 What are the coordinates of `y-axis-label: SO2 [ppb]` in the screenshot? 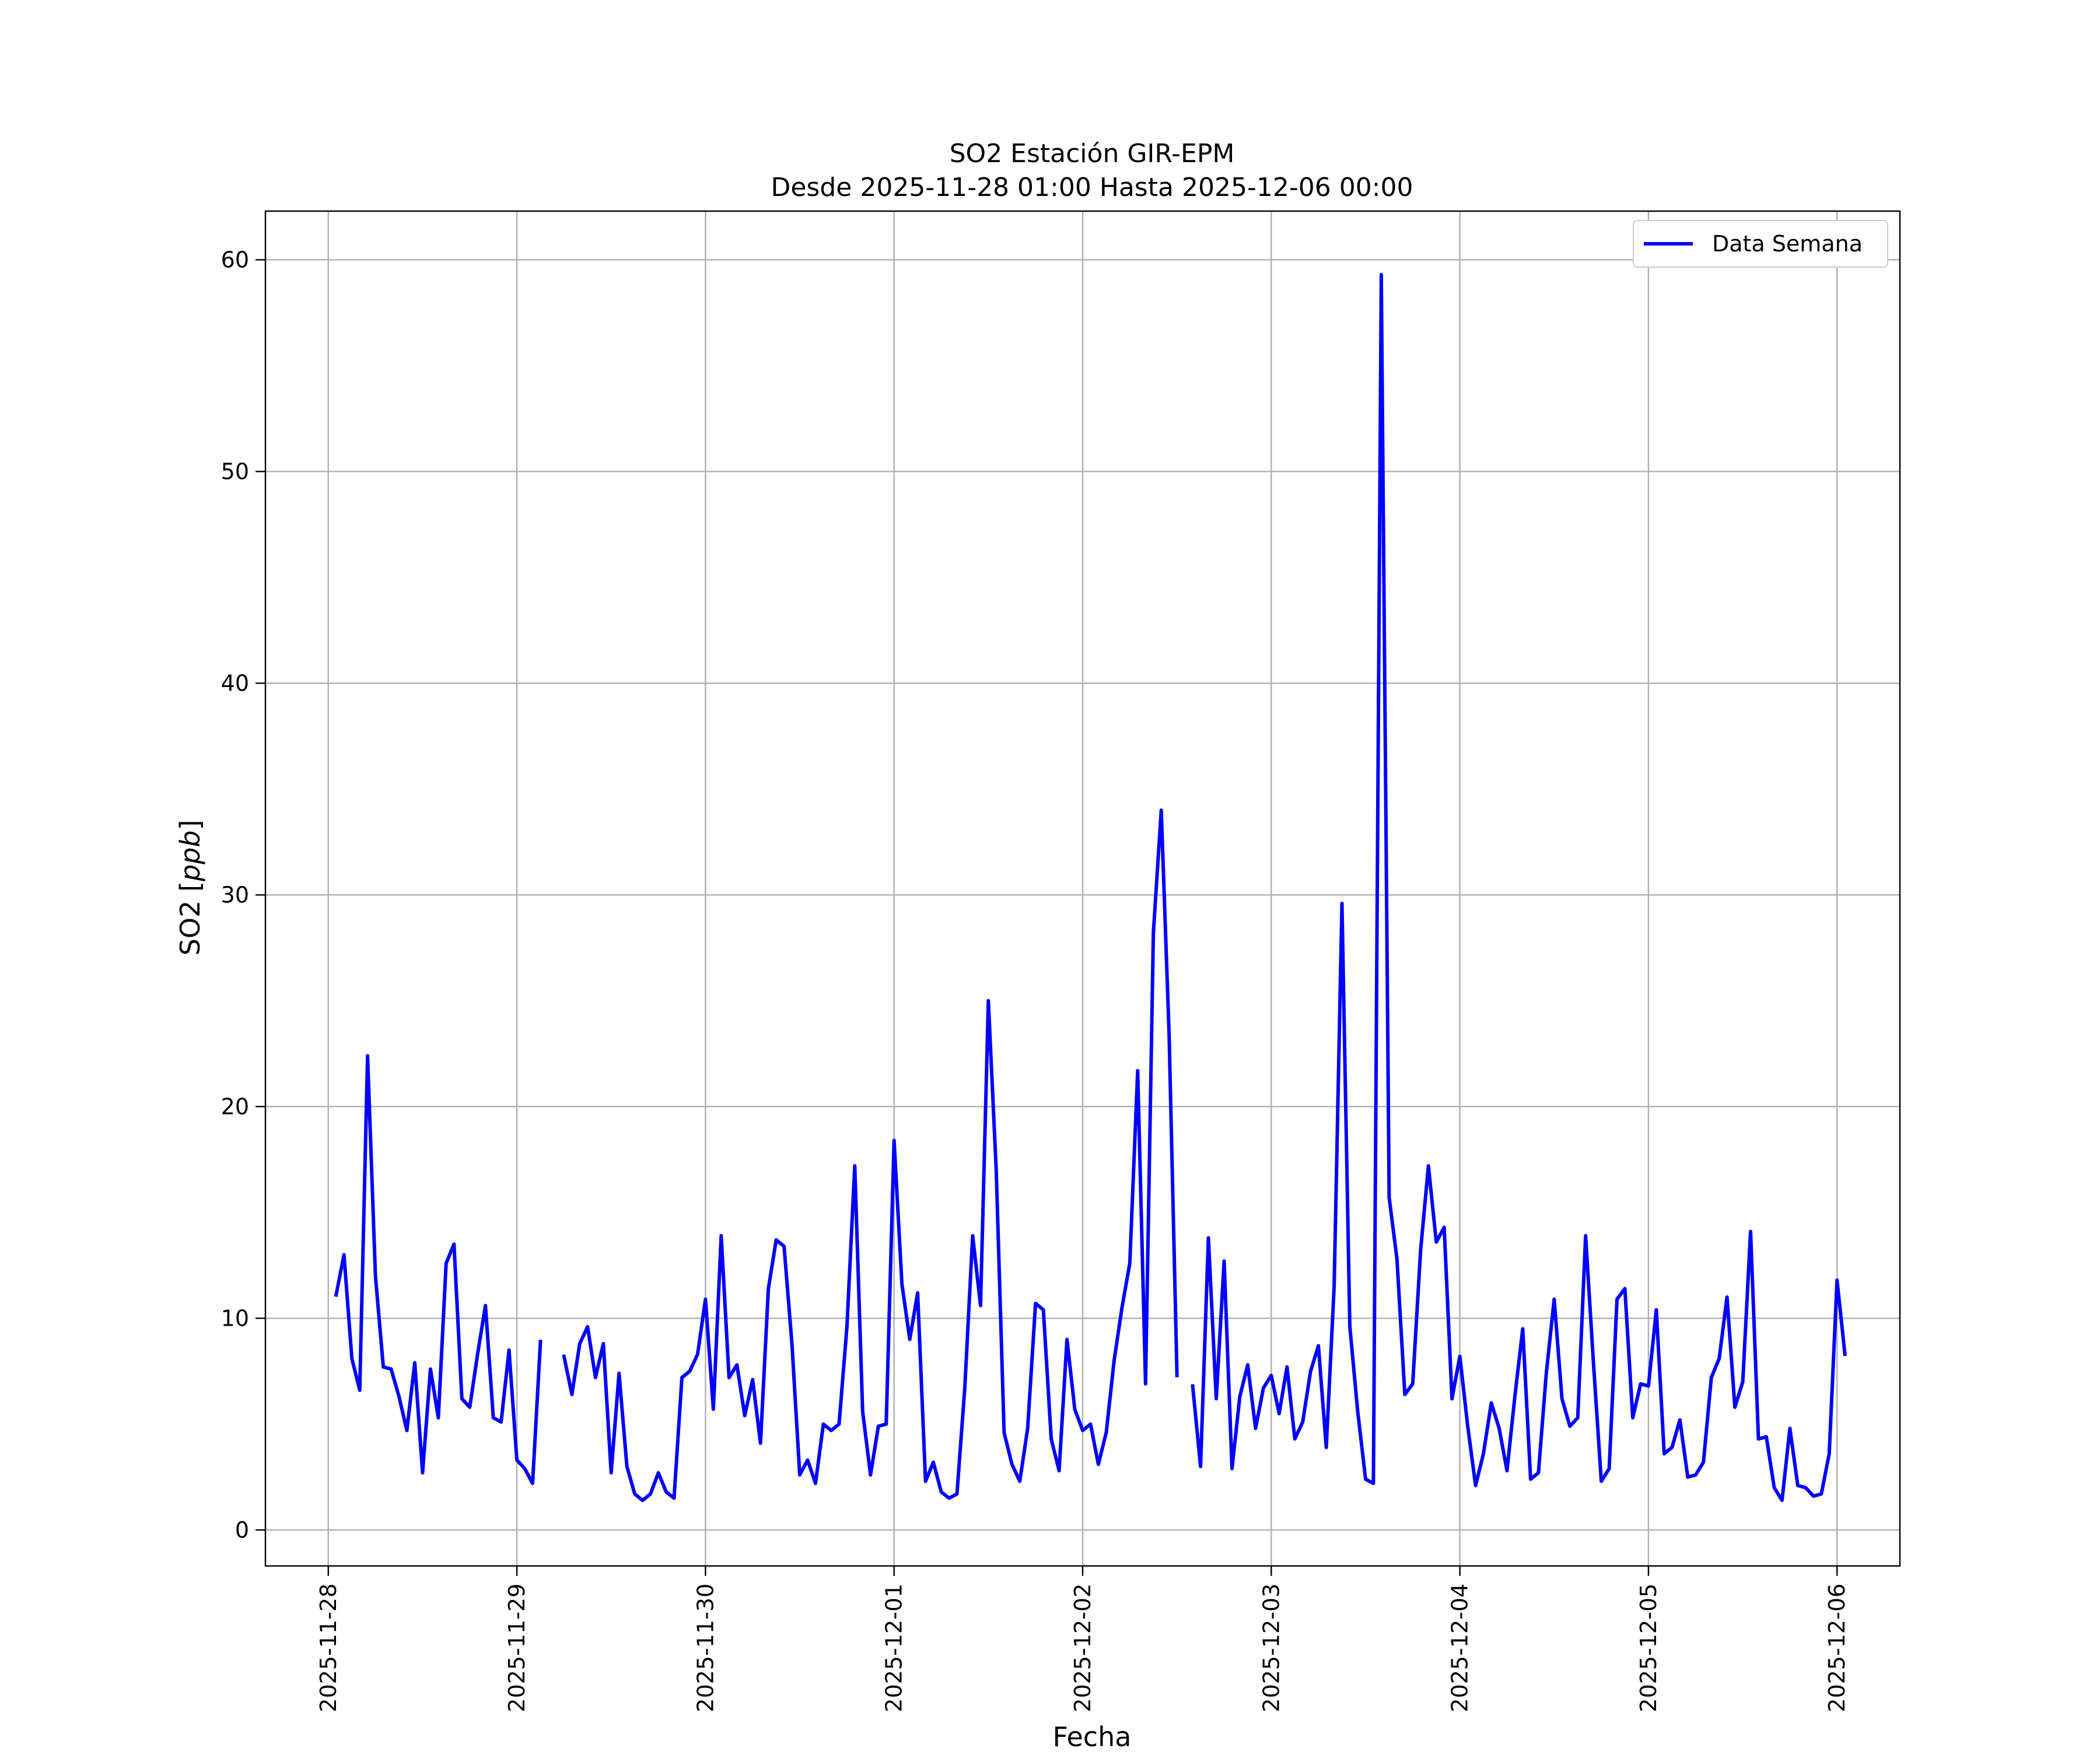 It's located at (190, 888).